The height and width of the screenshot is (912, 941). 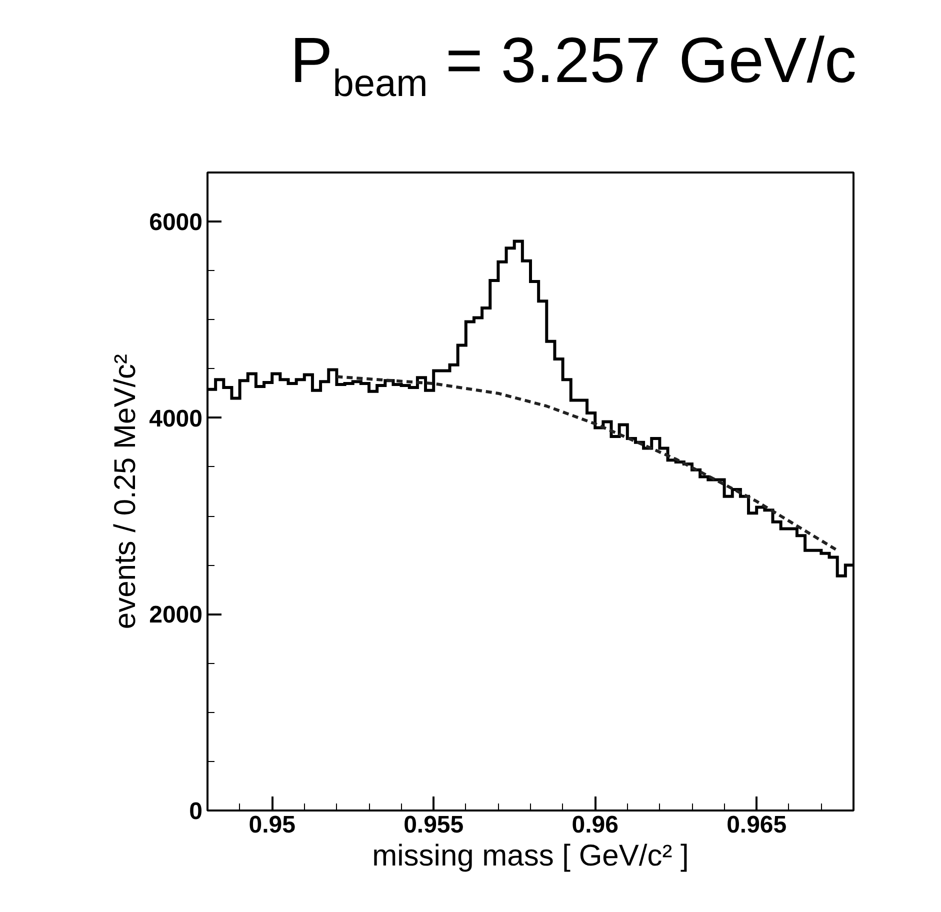 I want to click on x-axis-title: missing mass [ GeV/c² ], so click(x=530, y=856).